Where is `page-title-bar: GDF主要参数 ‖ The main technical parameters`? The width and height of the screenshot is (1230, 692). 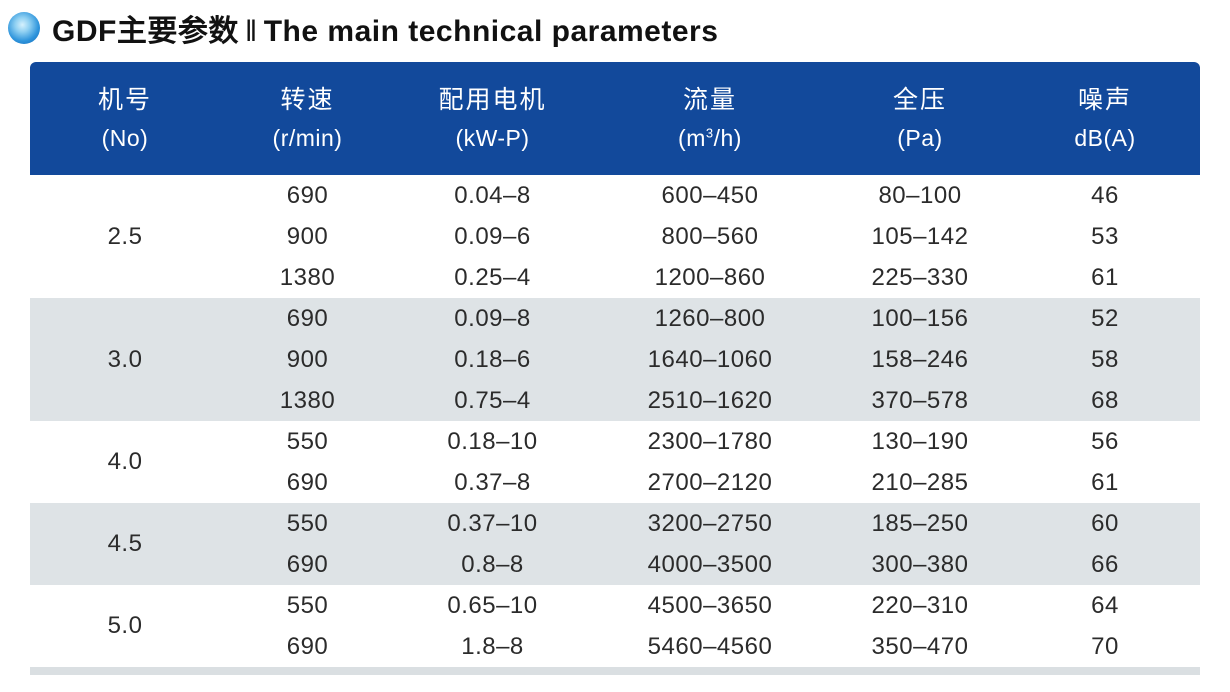 page-title-bar: GDF主要参数 ‖ The main technical parameters is located at coordinates (363, 28).